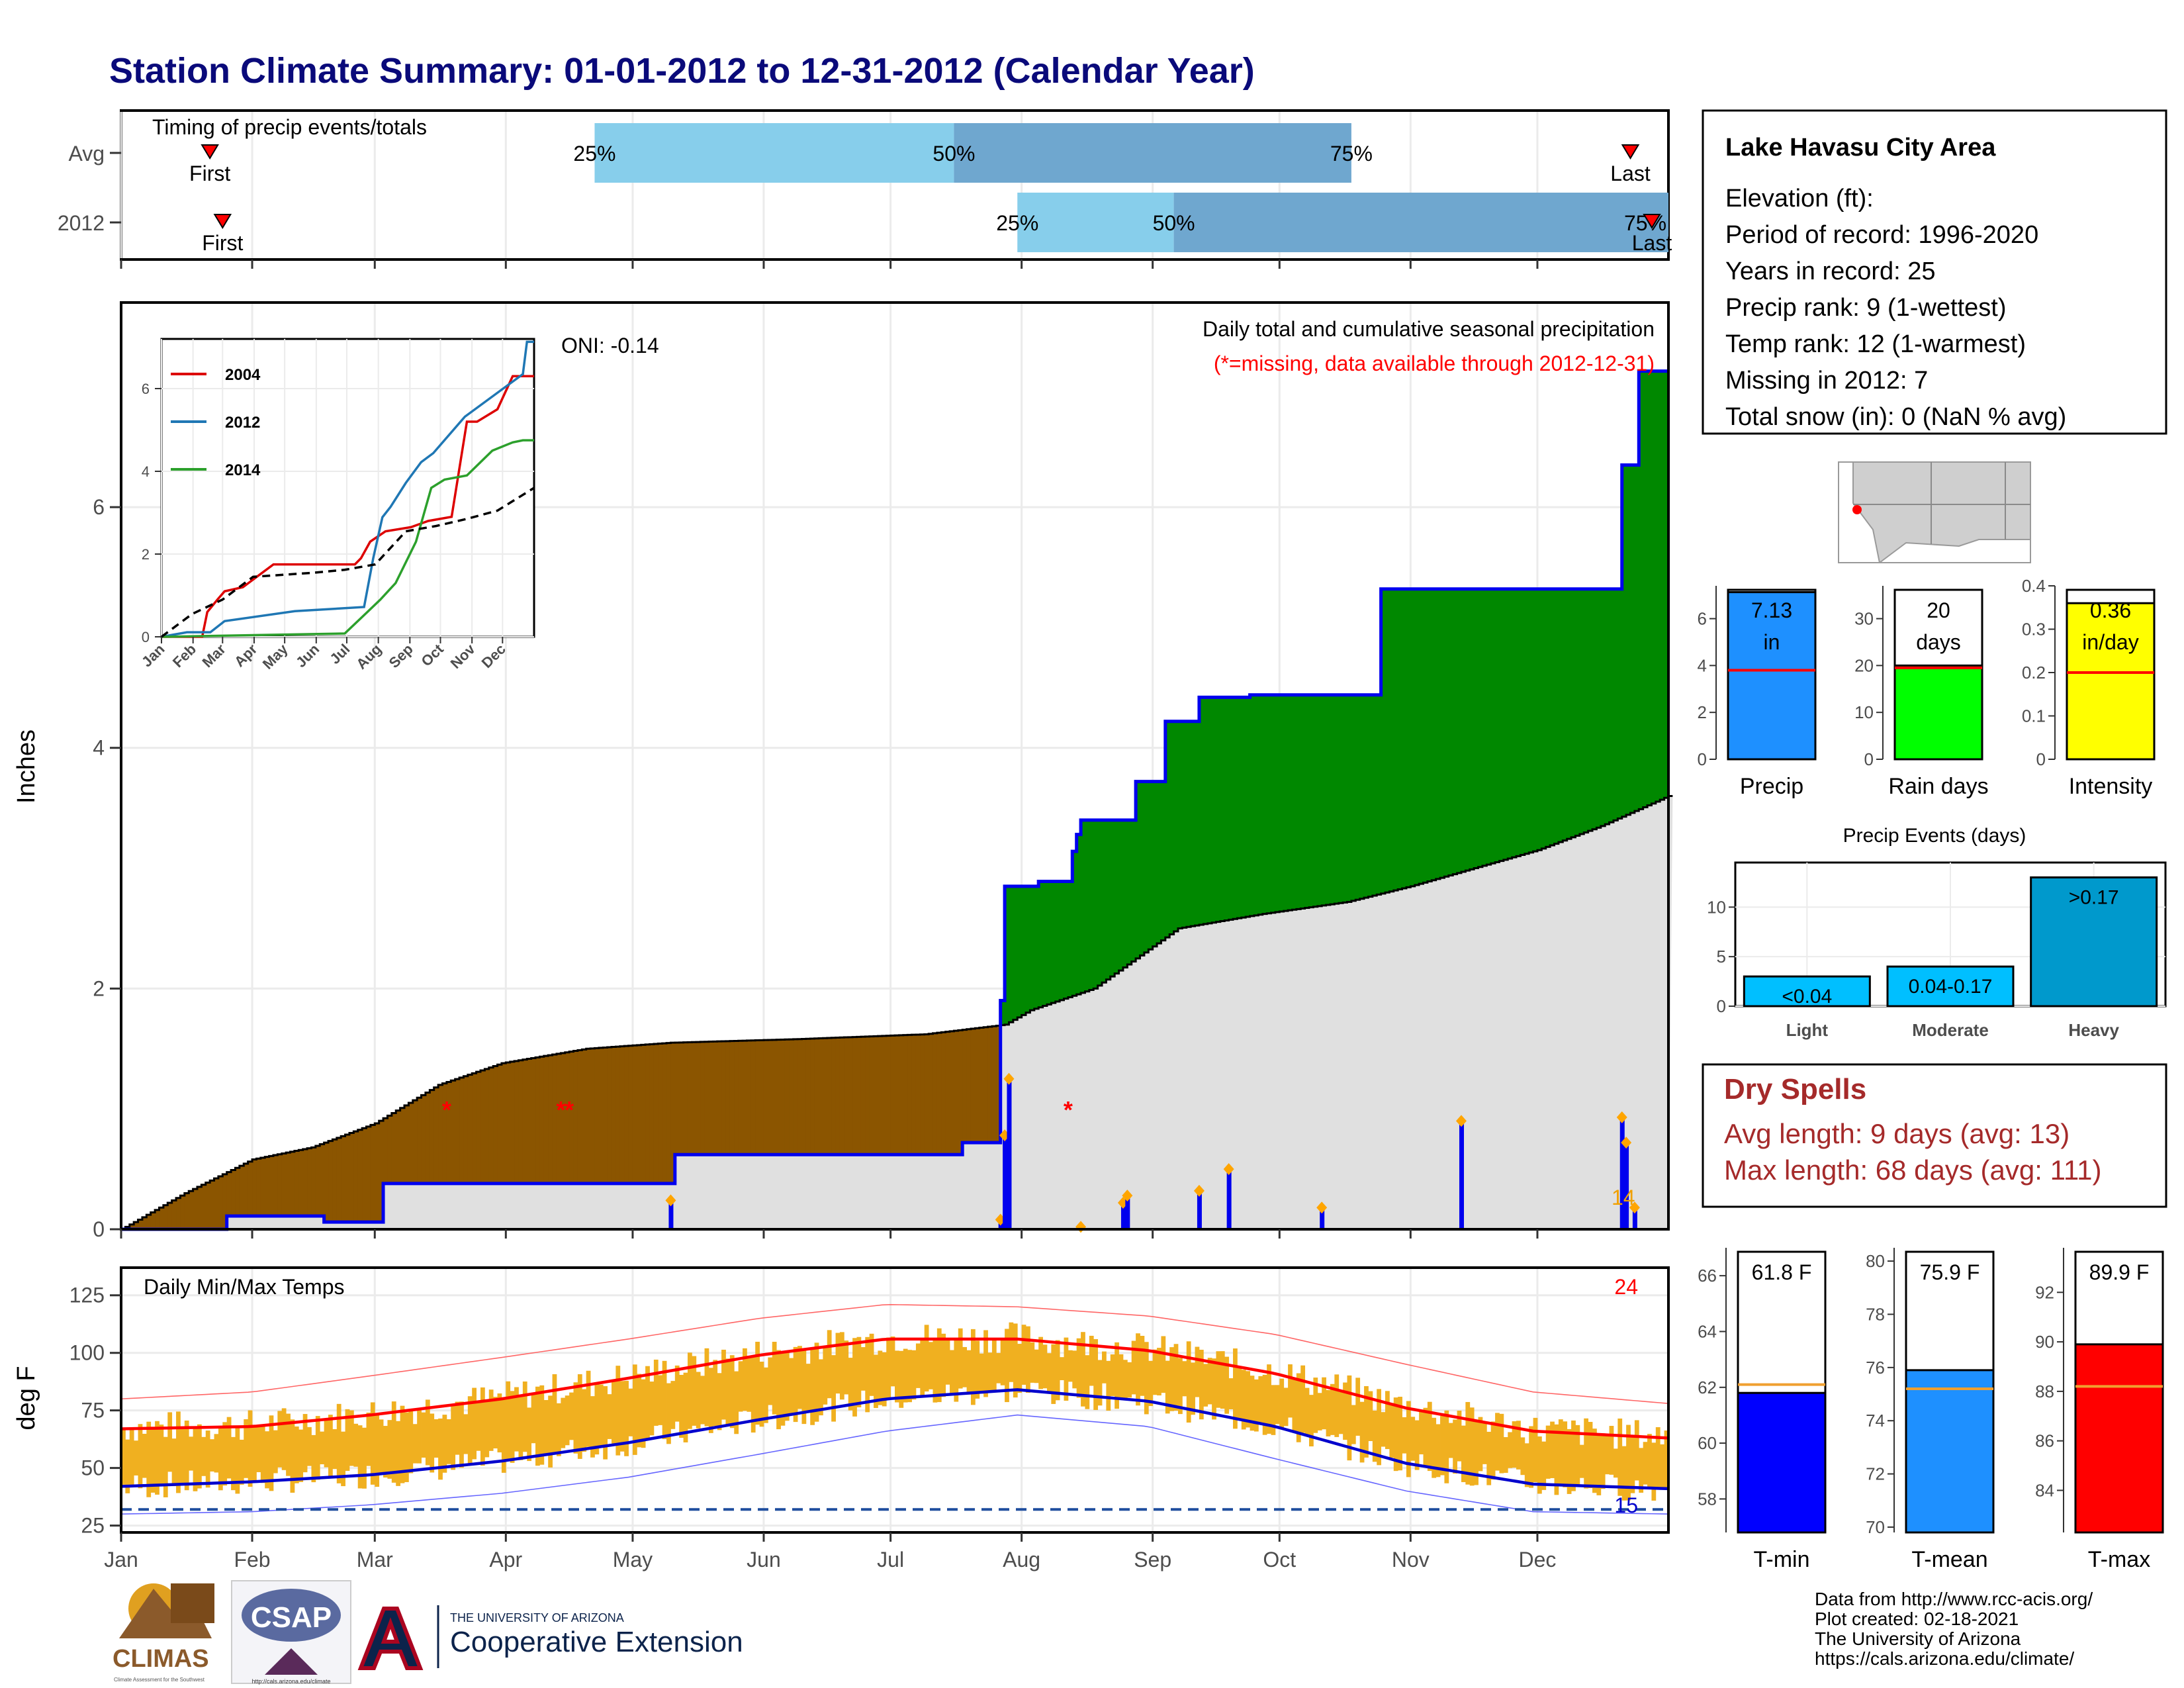  What do you see at coordinates (1351, 153) in the screenshot?
I see `timing-p75-label: 75%` at bounding box center [1351, 153].